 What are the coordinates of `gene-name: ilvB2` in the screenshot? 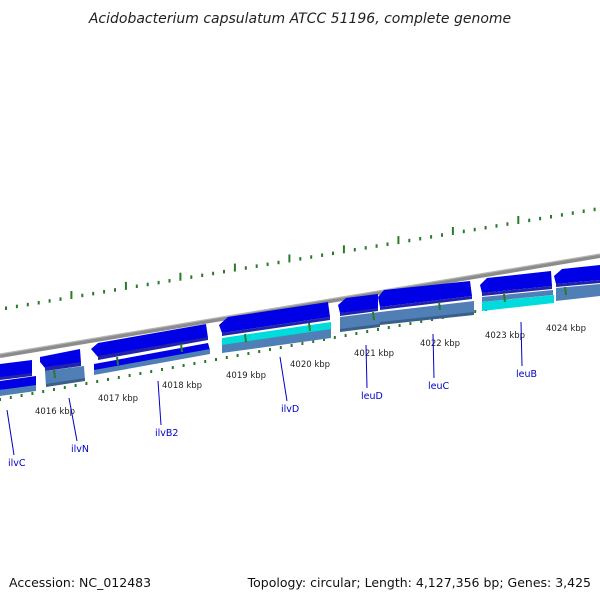 It's located at (166, 433).